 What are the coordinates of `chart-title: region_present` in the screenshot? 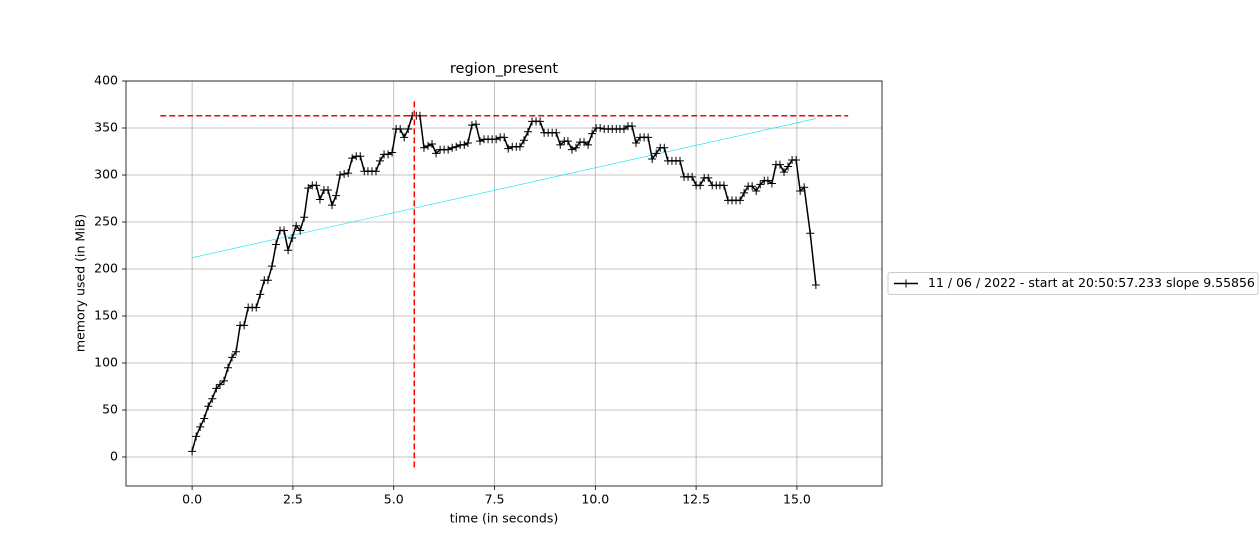 It's located at (504, 69).